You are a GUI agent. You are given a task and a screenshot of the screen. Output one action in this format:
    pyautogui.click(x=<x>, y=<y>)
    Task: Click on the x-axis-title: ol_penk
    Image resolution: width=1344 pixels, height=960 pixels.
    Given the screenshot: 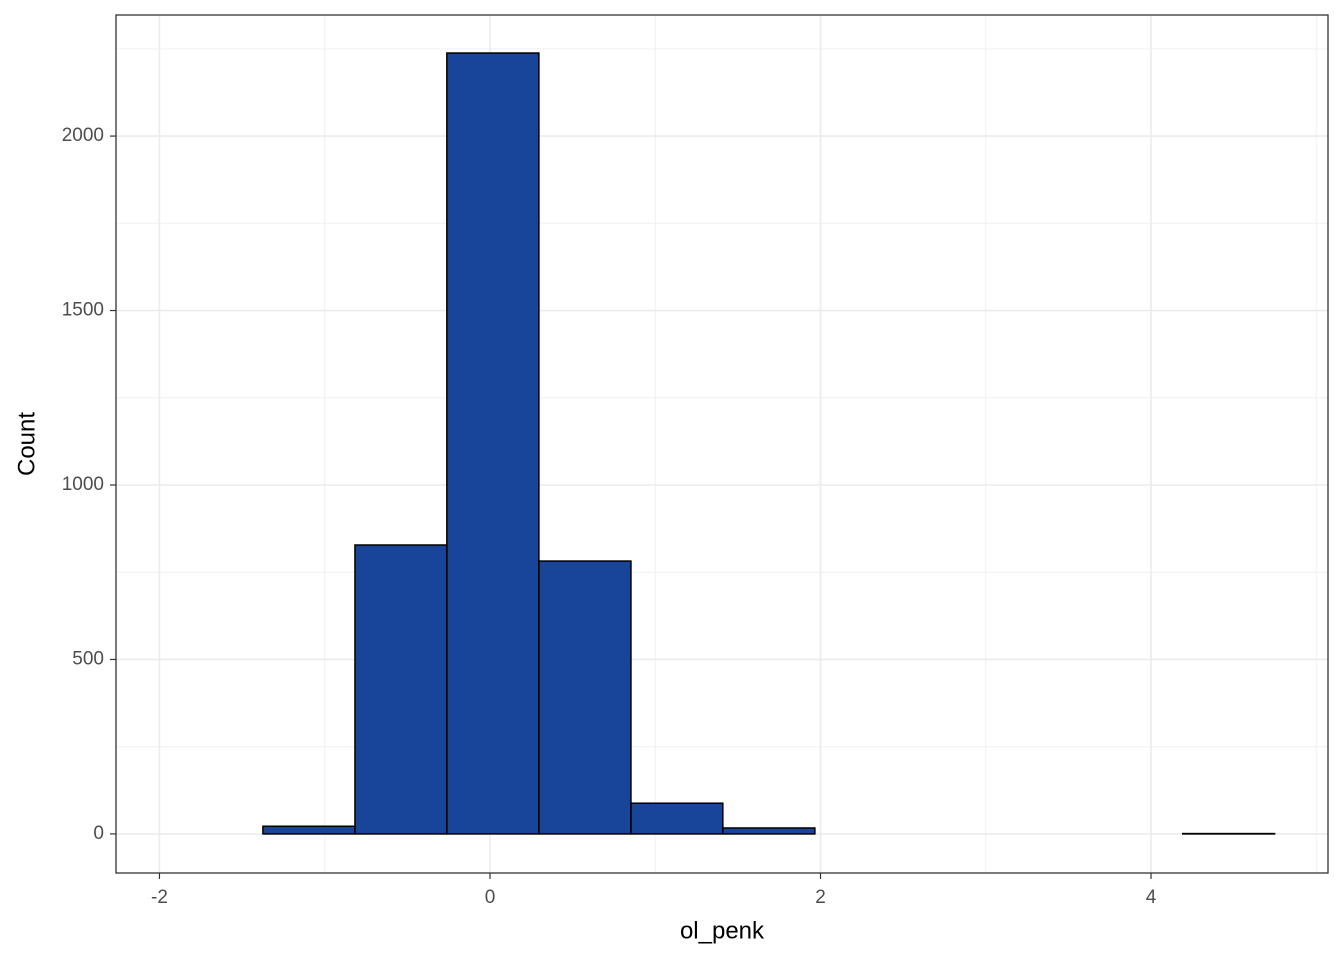 What is the action you would take?
    pyautogui.click(x=722, y=930)
    